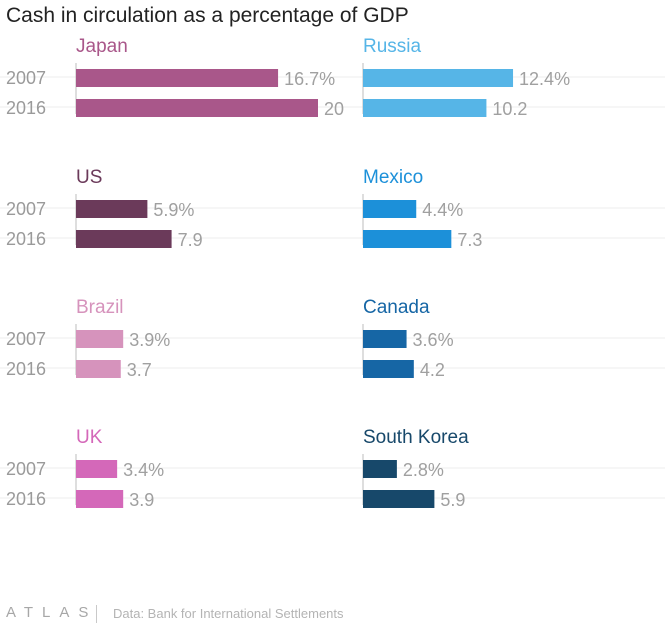  Describe the element at coordinates (393, 177) in the screenshot. I see `panel-label-mexico: Mexico` at that location.